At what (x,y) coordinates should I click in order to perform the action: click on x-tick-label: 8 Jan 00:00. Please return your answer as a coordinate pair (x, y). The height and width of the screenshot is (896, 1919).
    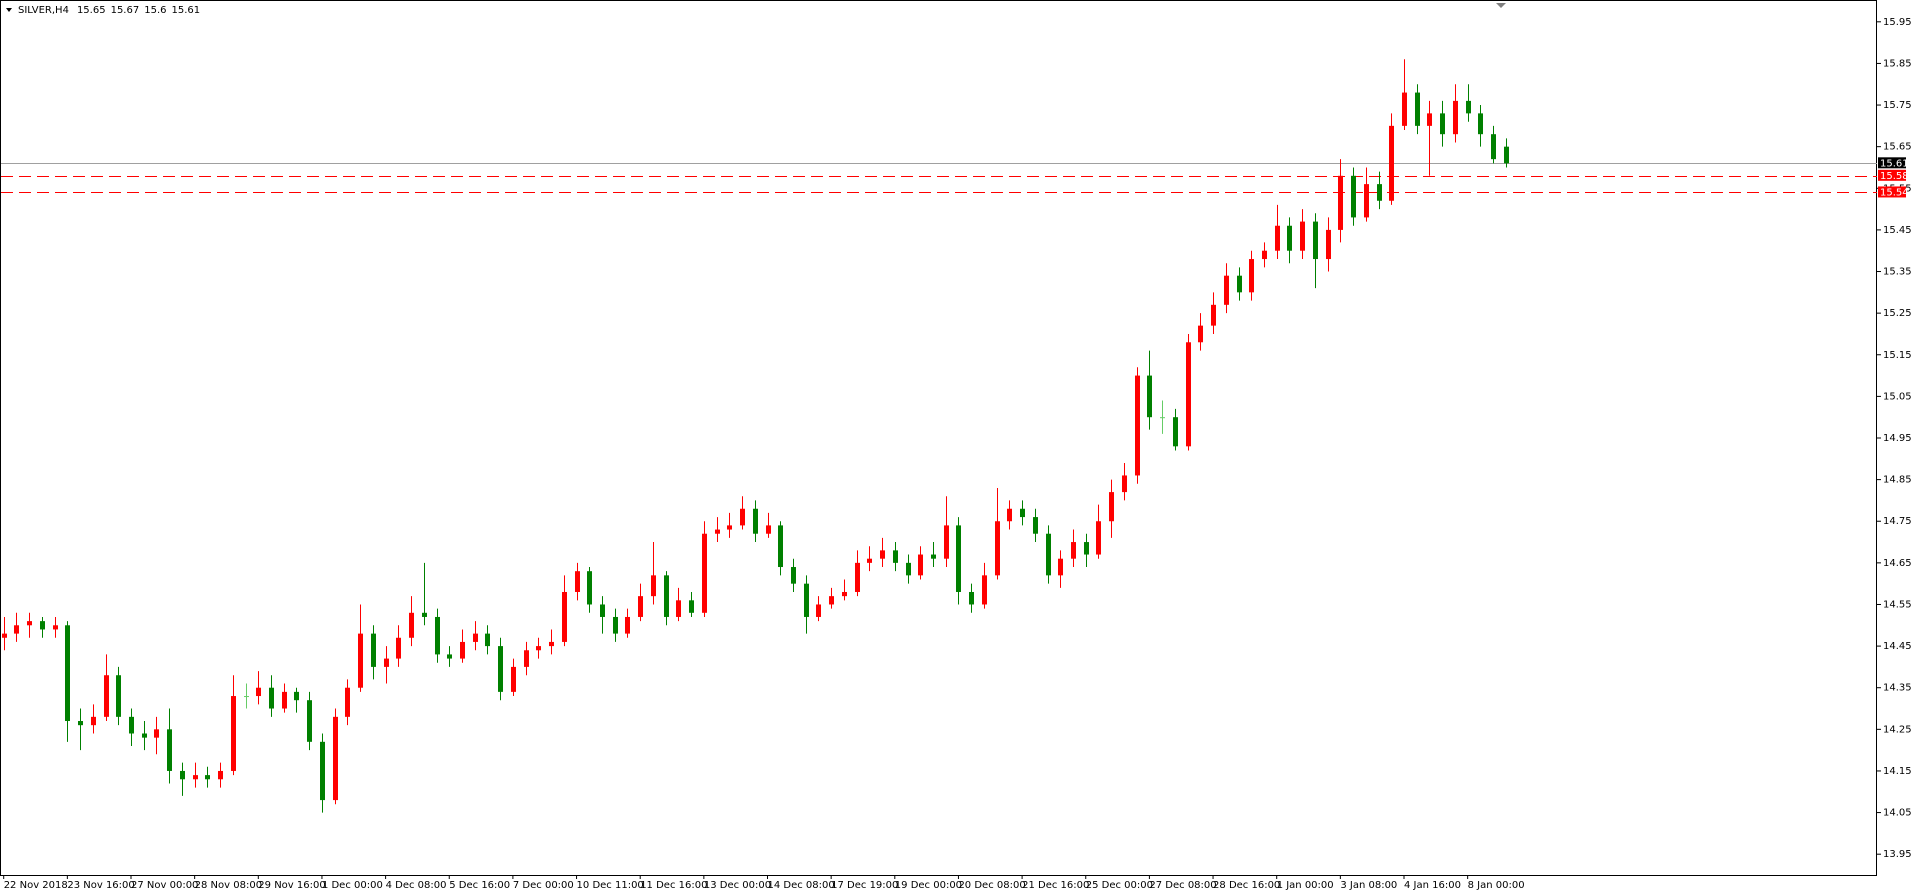
    Looking at the image, I should click on (1496, 885).